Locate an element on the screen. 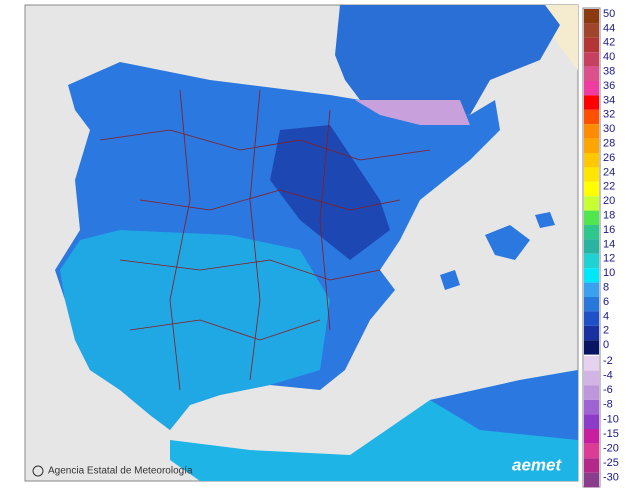  france-south is located at coordinates (447, 60).